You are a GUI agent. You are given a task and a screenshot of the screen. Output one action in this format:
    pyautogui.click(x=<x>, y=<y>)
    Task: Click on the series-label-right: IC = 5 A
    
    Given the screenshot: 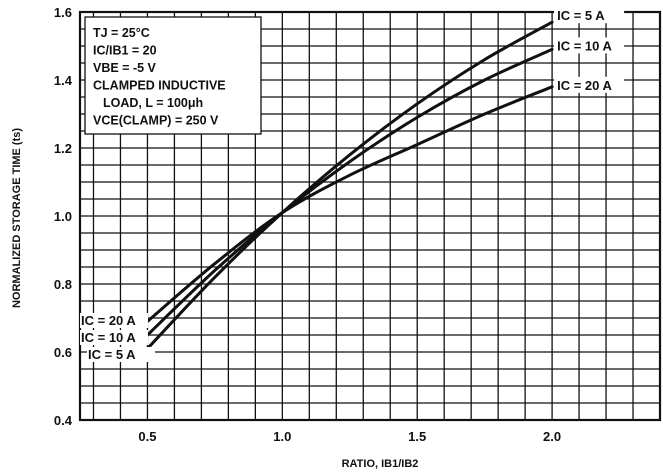 What is the action you would take?
    pyautogui.click(x=581, y=15)
    